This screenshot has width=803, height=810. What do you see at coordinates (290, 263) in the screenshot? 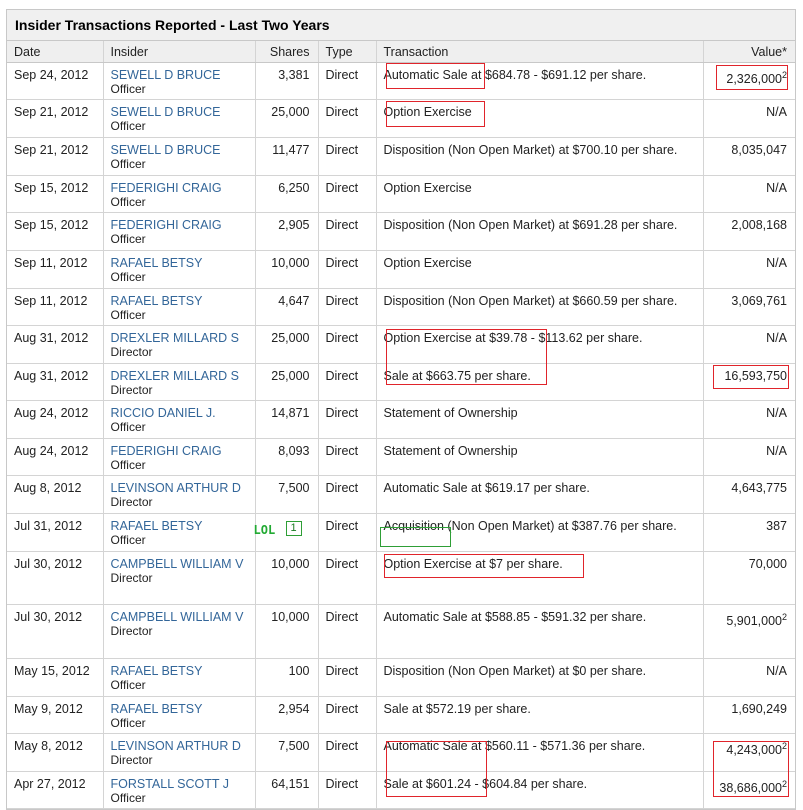
I see `shares-value: 10,000` at bounding box center [290, 263].